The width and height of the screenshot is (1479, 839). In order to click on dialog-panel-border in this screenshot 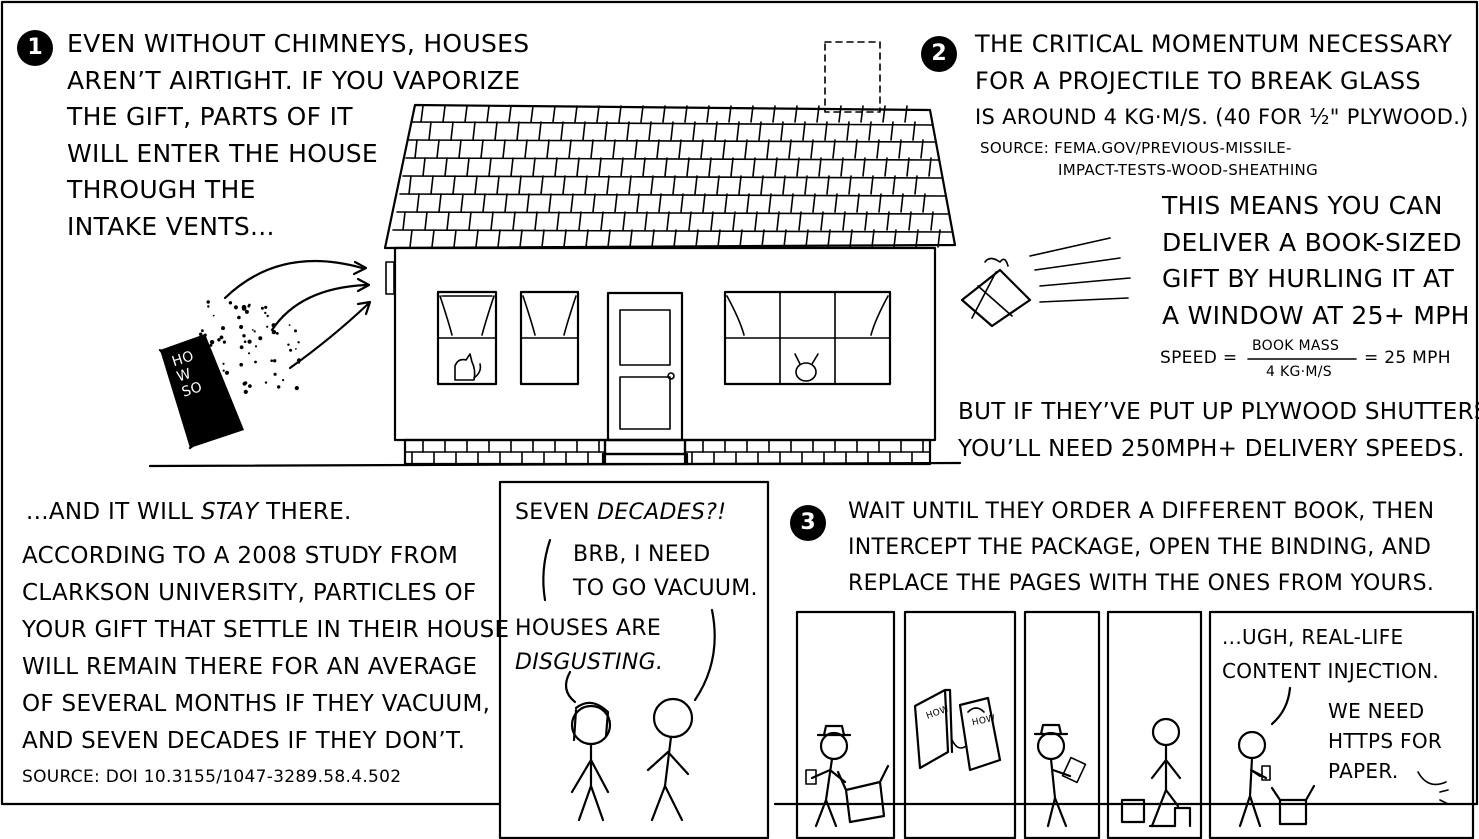, I will do `click(634, 659)`.